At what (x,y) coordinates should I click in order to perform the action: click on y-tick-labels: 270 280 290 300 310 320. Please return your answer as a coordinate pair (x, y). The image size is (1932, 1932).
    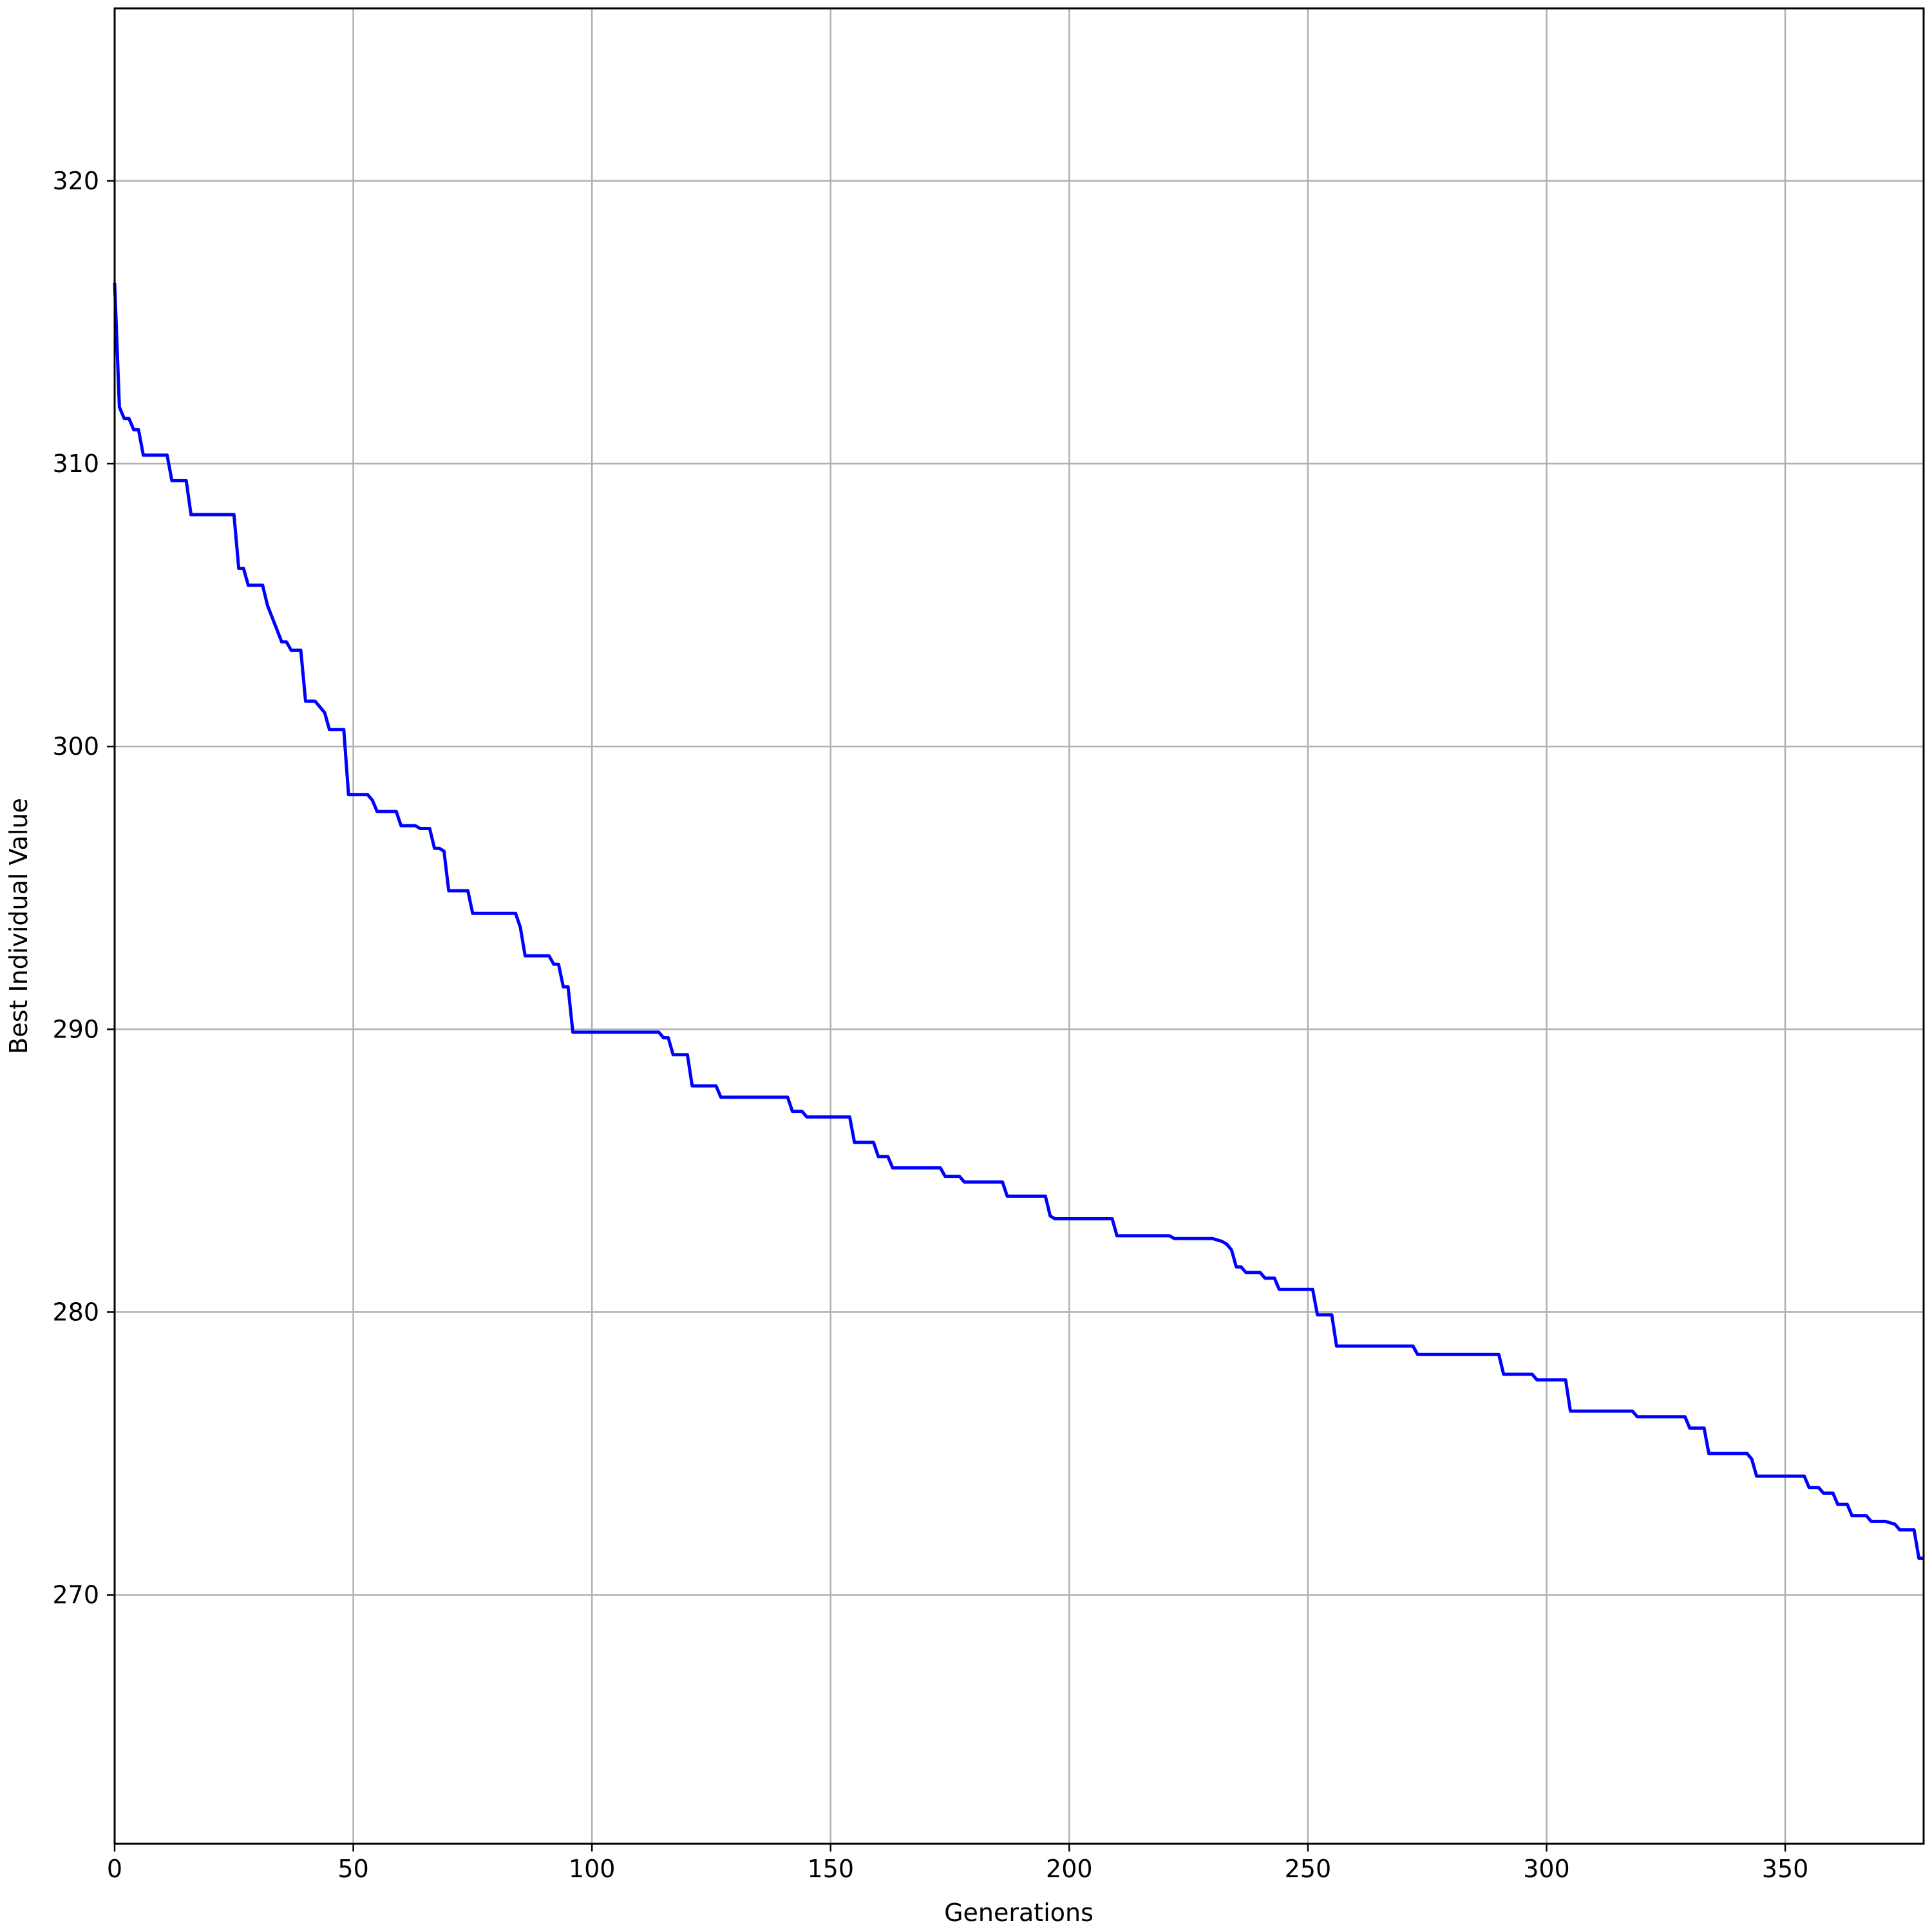
    Looking at the image, I should click on (75, 888).